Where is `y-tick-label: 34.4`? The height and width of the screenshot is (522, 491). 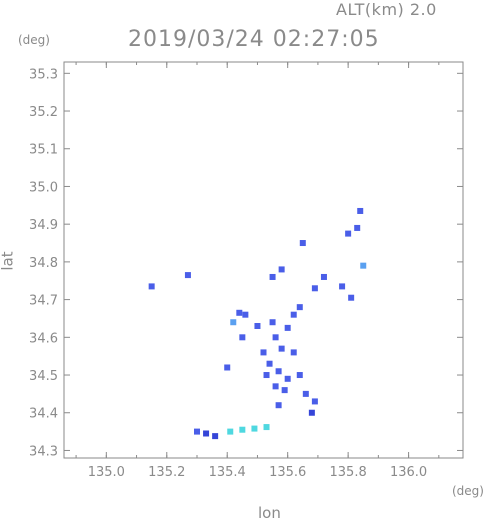 y-tick-label: 34.4 is located at coordinates (43, 414).